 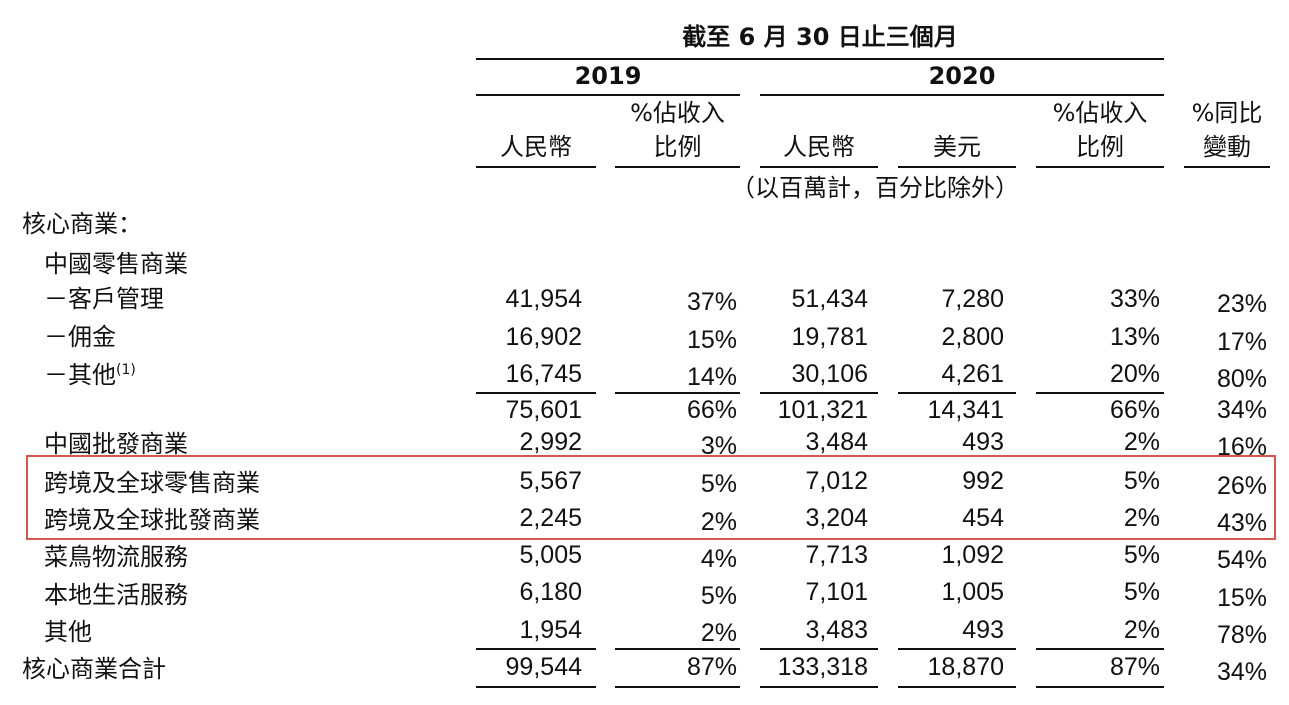 I want to click on year-2019-underline, so click(x=608, y=95).